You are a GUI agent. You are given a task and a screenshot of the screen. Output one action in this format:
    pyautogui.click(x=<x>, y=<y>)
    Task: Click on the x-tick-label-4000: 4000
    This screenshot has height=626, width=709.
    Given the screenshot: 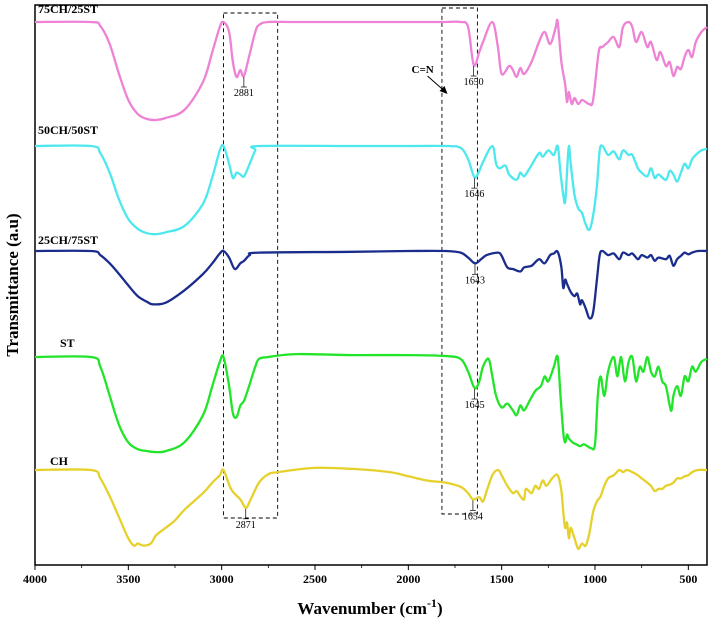 What is the action you would take?
    pyautogui.click(x=35, y=579)
    